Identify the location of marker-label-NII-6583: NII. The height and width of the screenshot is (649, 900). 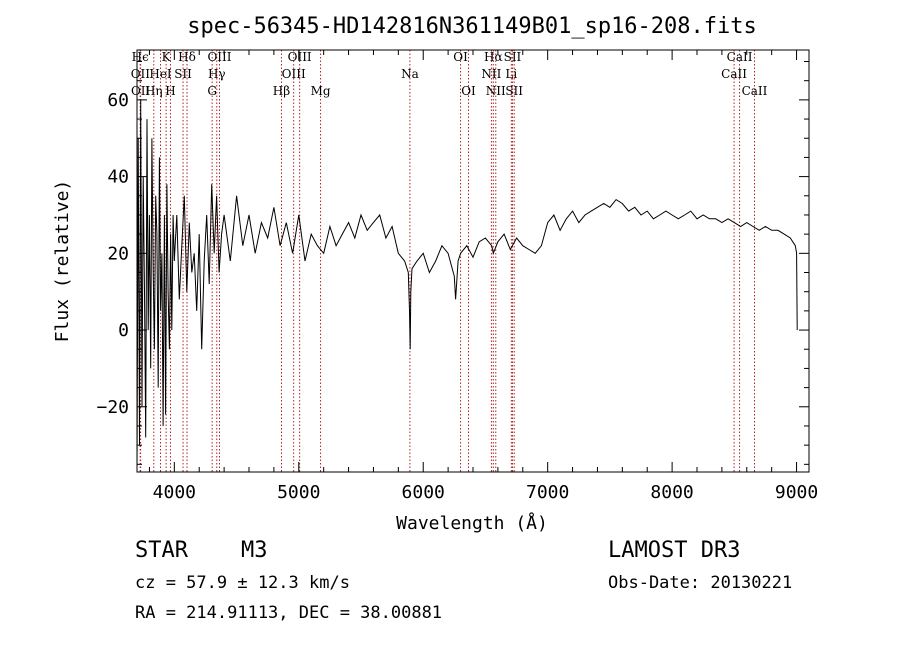
(496, 91).